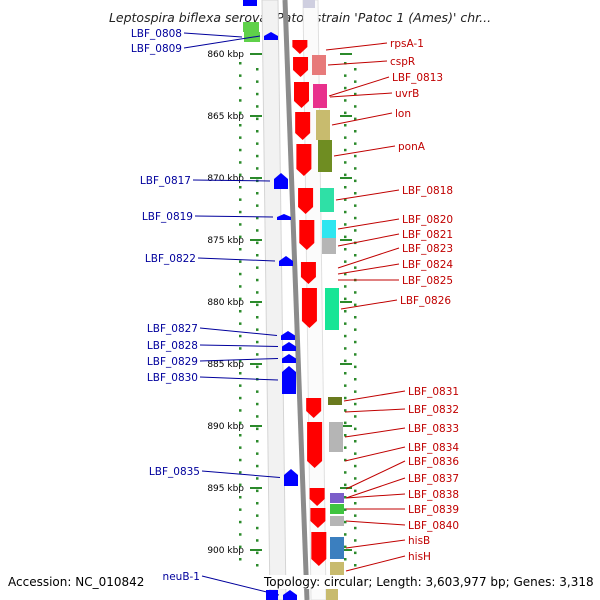  I want to click on gene-label-rpsA-1: rpsA-1, so click(407, 44).